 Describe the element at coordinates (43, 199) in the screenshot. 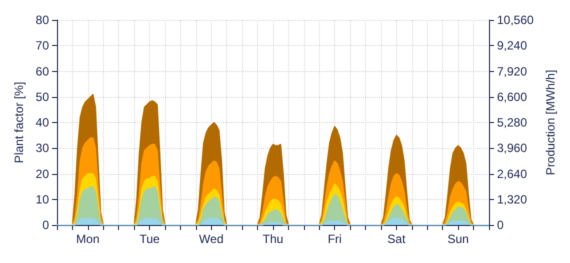

I see `y-tick-label: 10` at that location.